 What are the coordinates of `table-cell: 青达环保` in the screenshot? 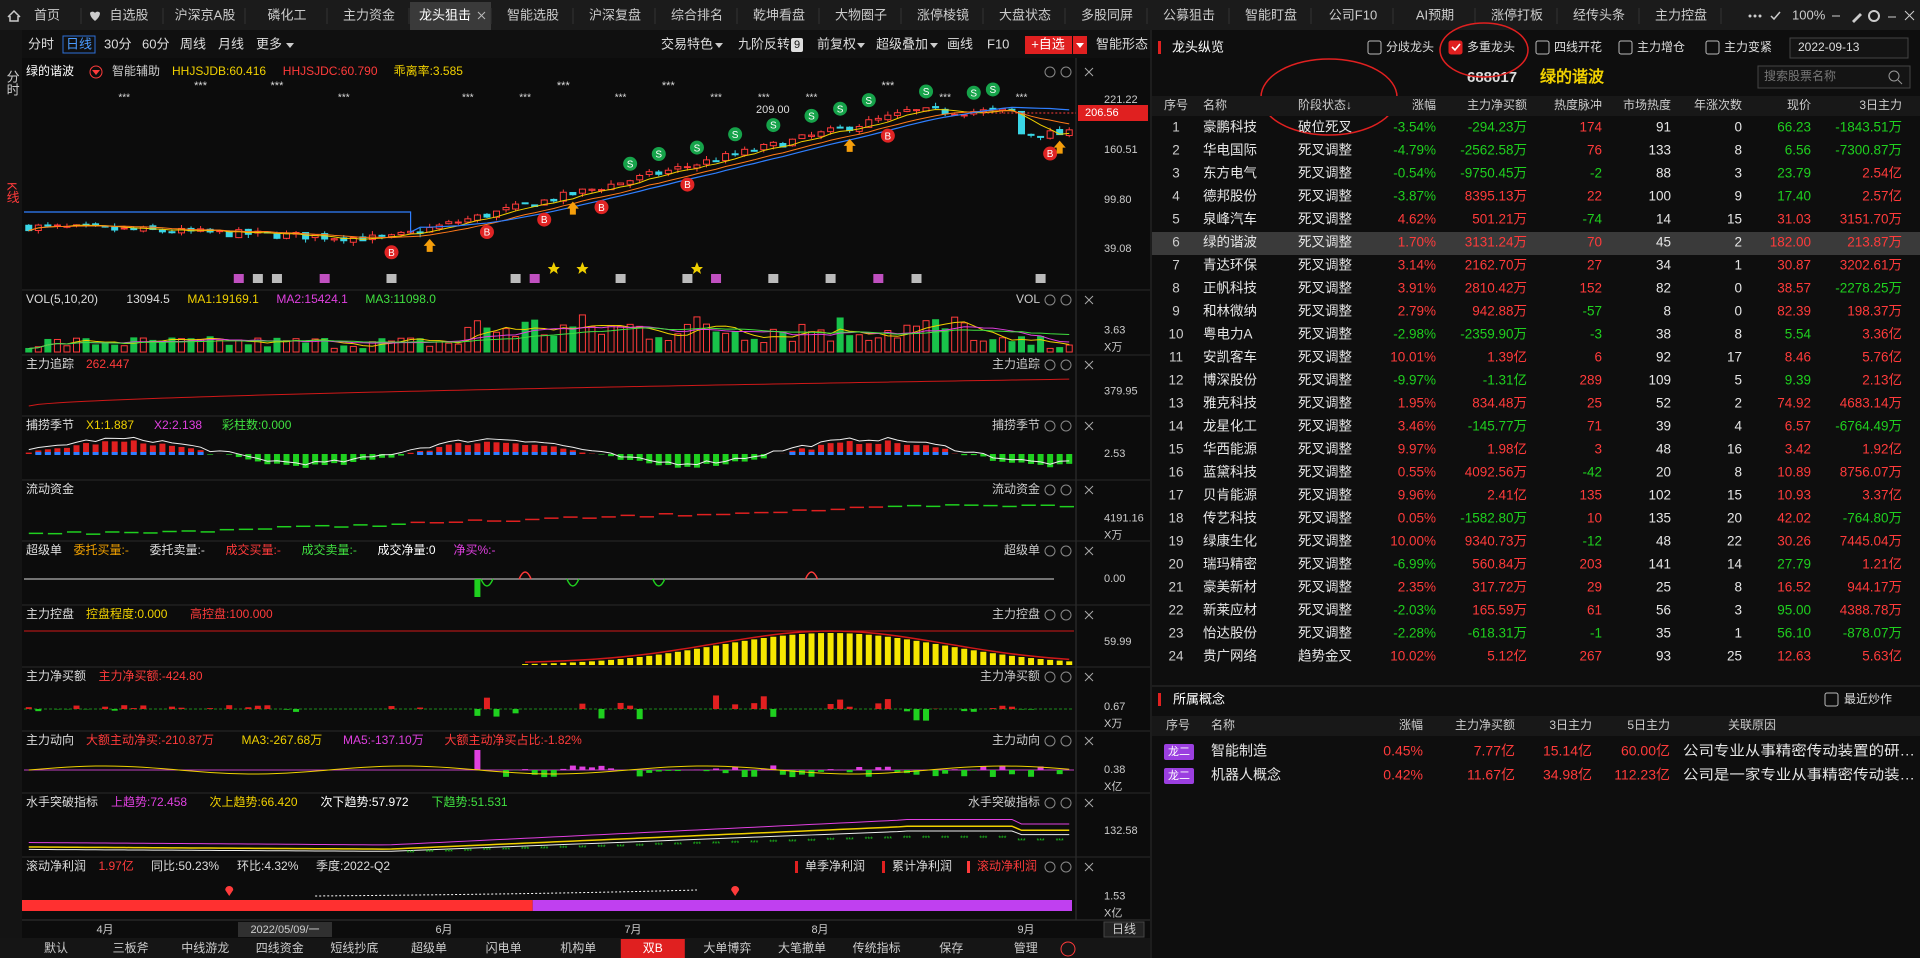 It's located at (1230, 265).